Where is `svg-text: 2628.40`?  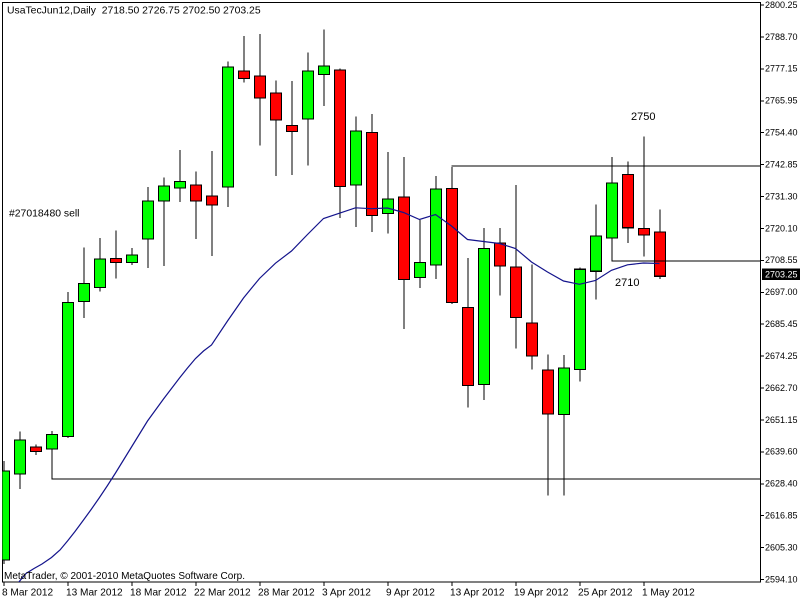 svg-text: 2628.40 is located at coordinates (781, 484).